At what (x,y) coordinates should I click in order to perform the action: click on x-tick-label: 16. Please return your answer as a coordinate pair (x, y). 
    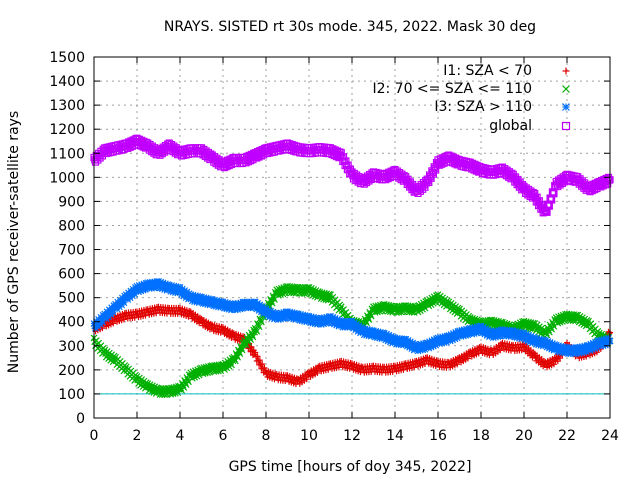
    Looking at the image, I should click on (438, 436).